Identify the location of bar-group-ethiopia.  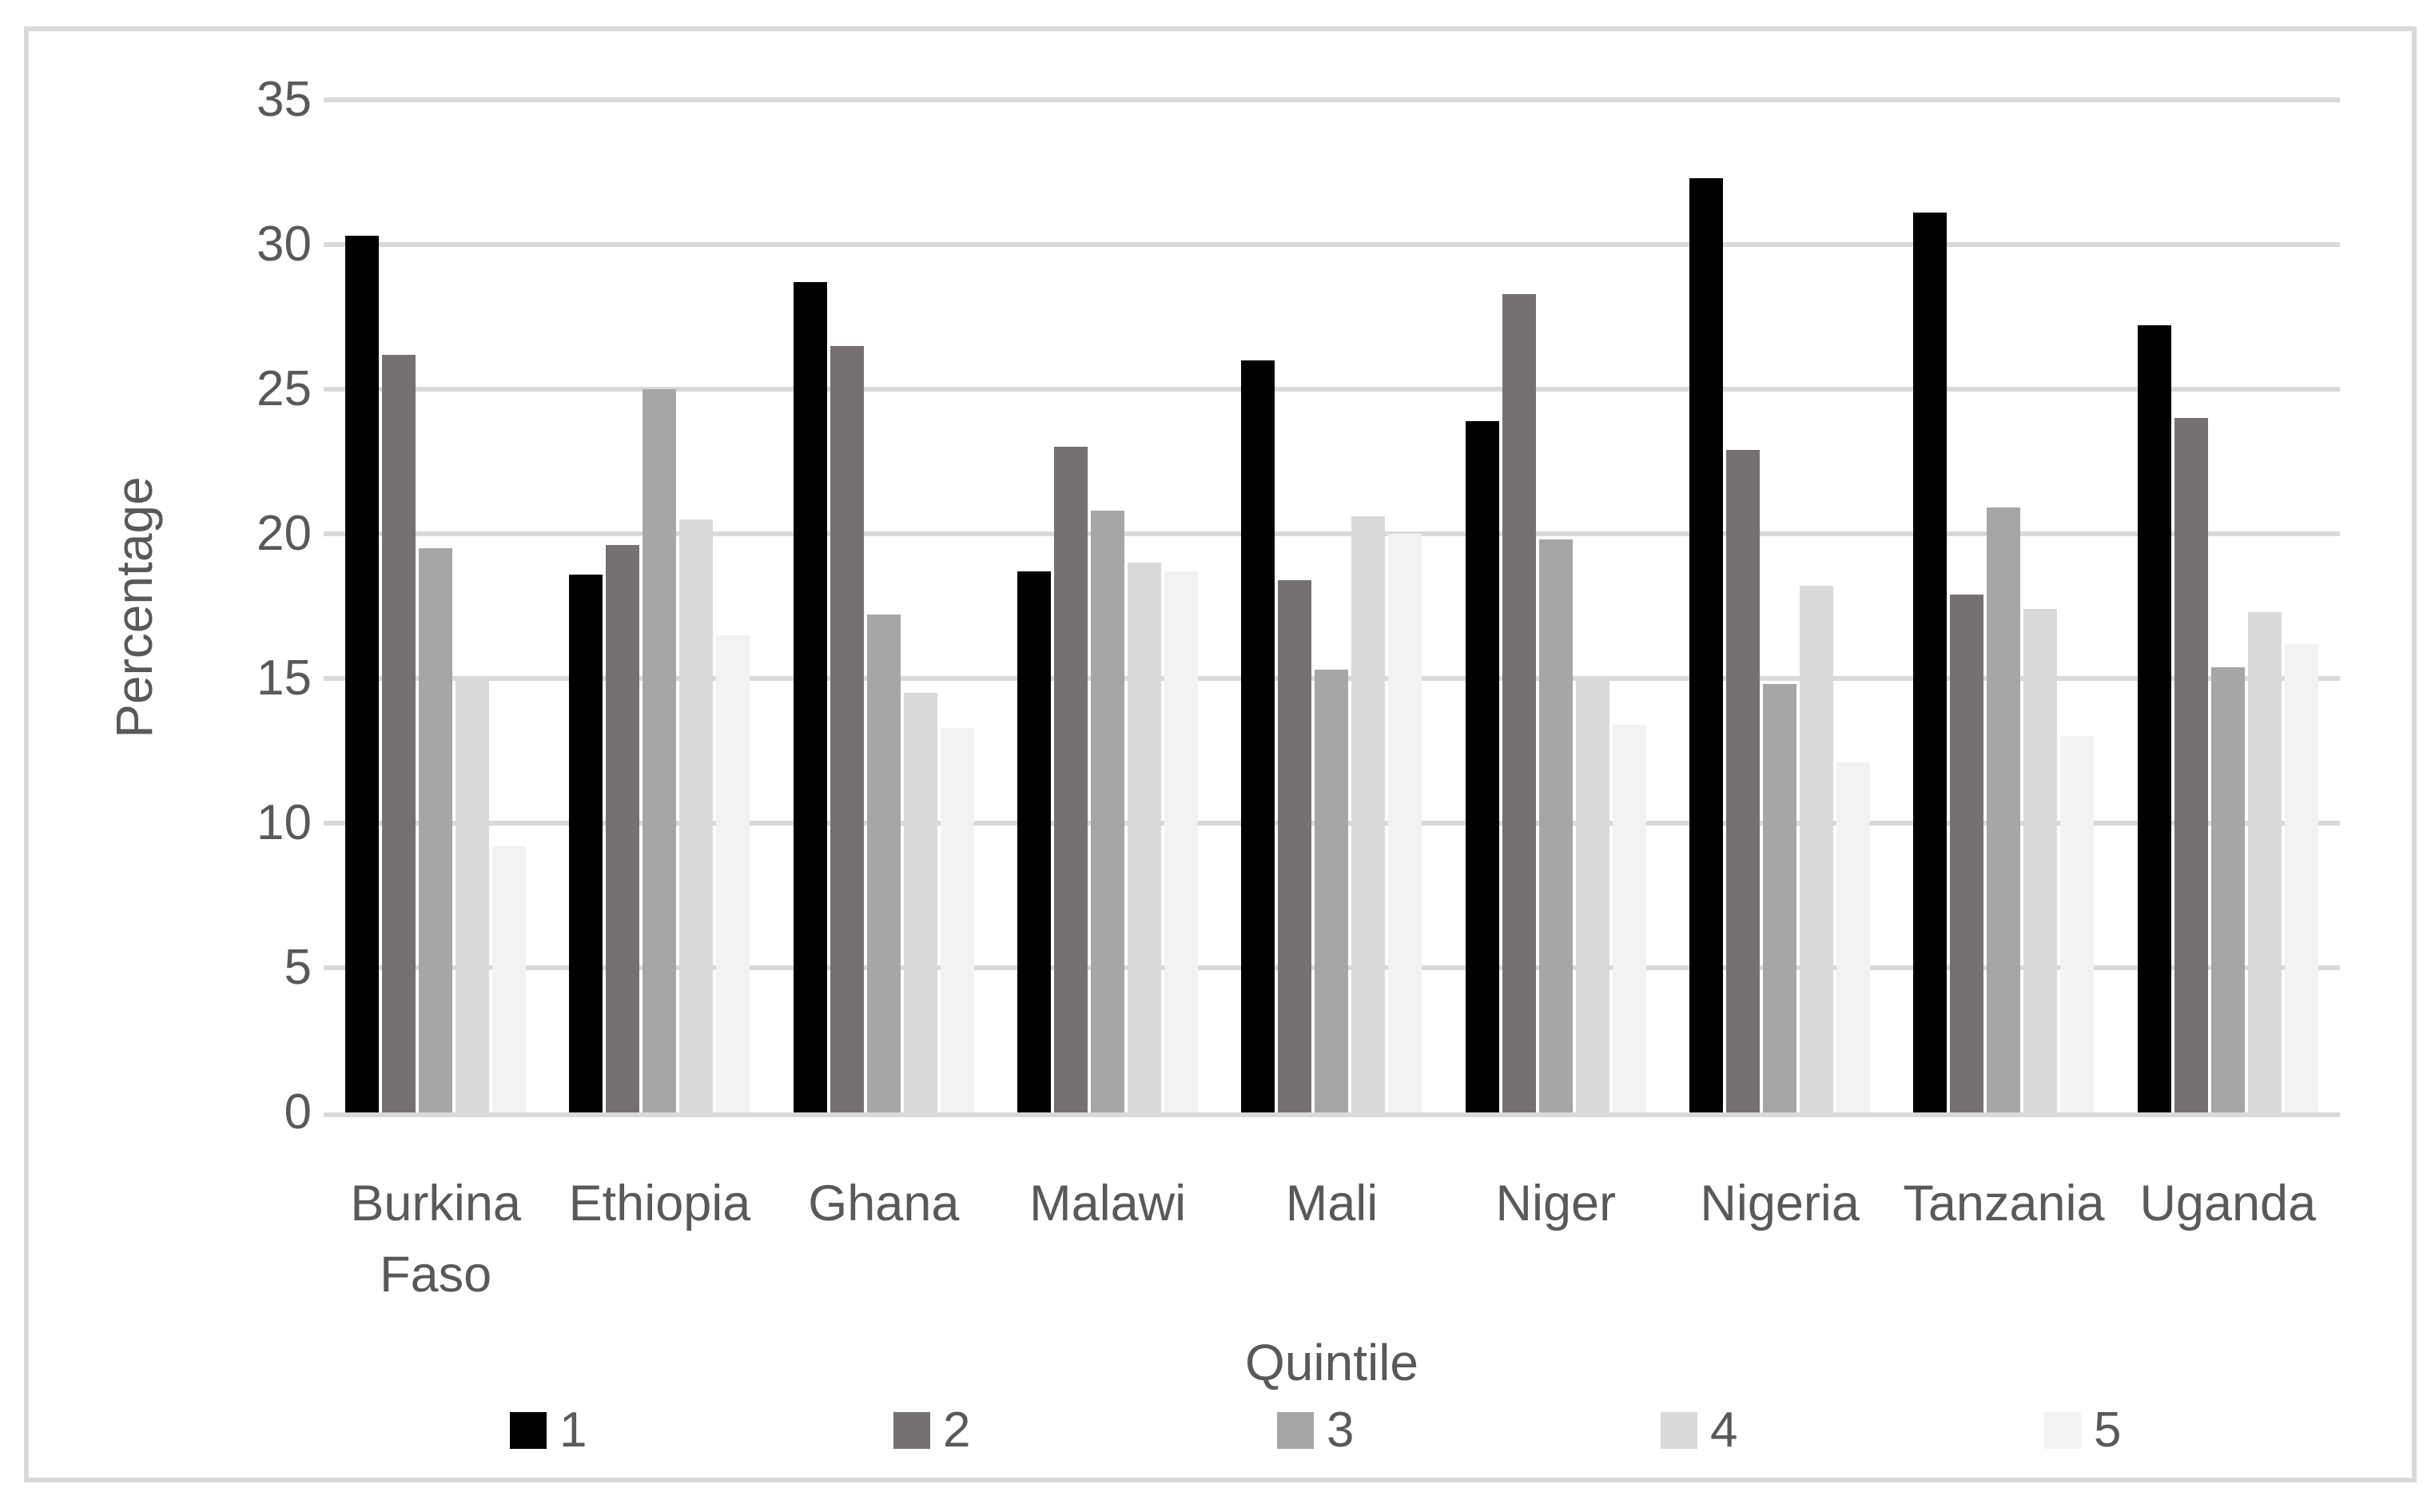
(659, 606).